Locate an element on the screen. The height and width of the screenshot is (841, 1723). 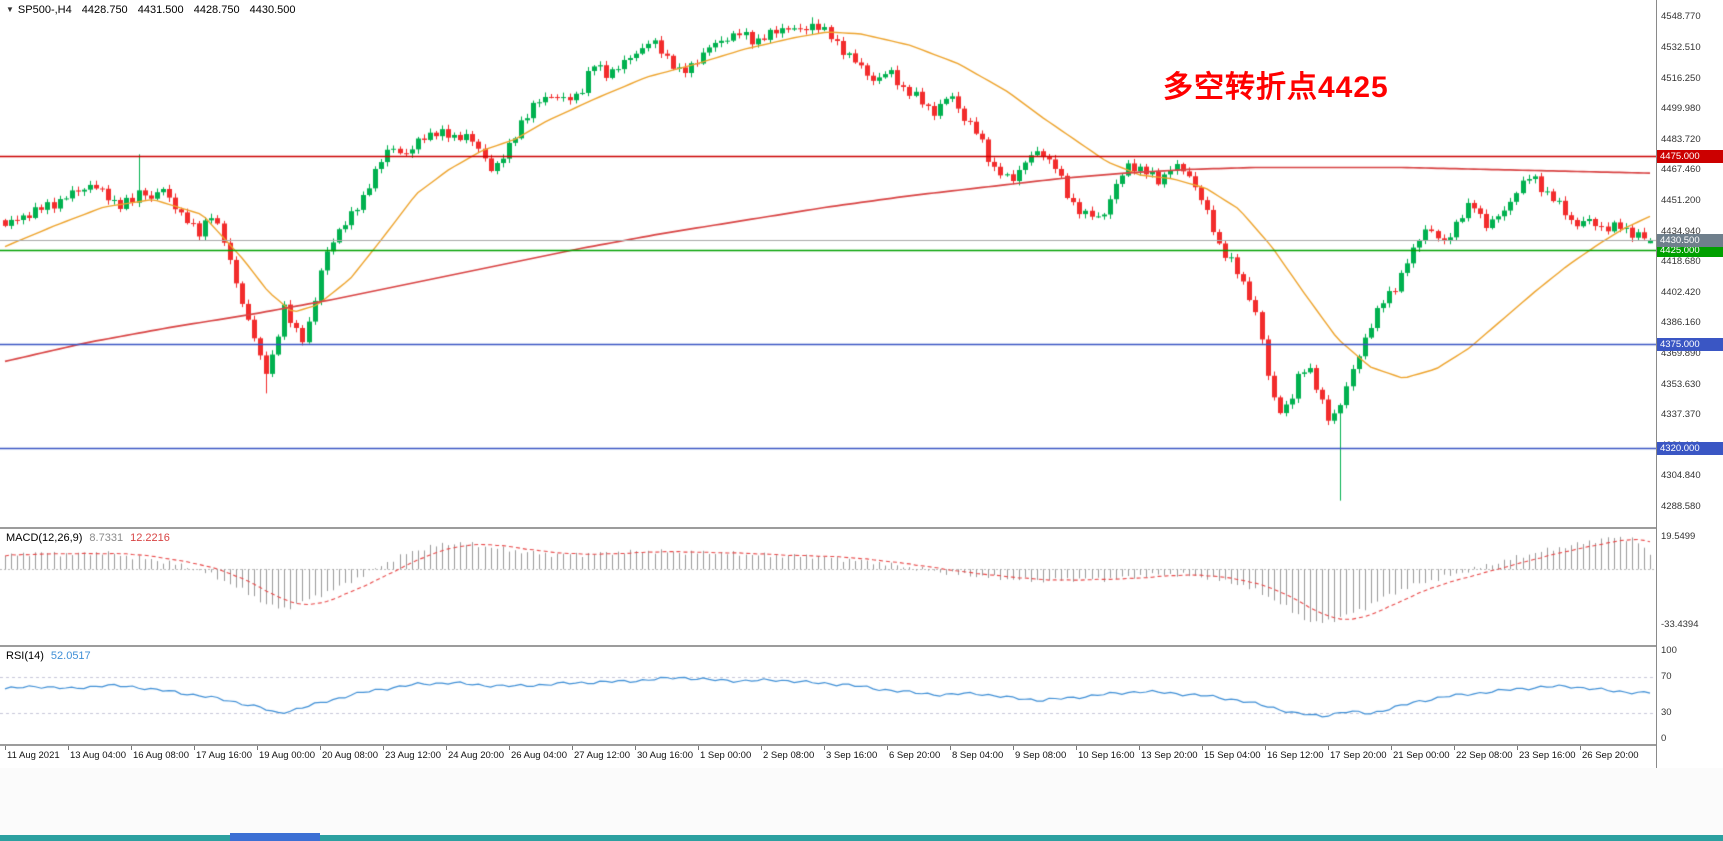
rsi-canvas is located at coordinates (828, 695).